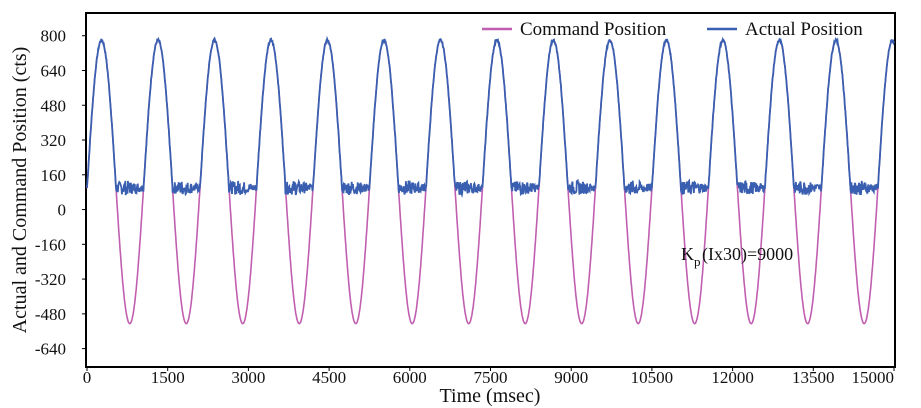 The width and height of the screenshot is (921, 408). What do you see at coordinates (20, 190) in the screenshot?
I see `y-axis-title: Actual and Command Position (cts)` at bounding box center [20, 190].